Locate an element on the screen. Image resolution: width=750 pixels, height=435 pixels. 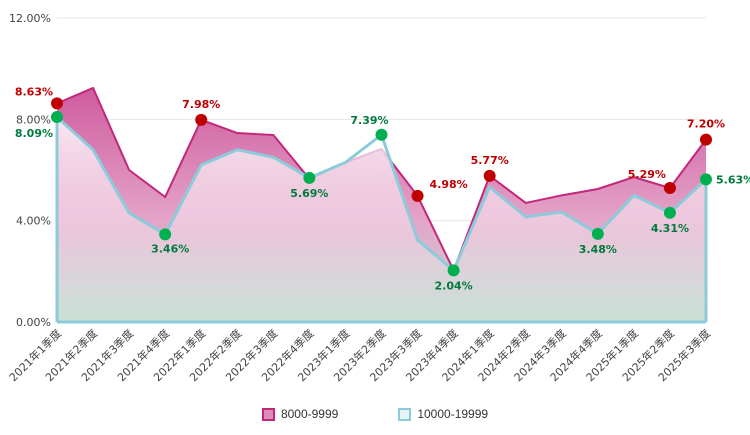
data-label: 5.29% is located at coordinates (647, 174).